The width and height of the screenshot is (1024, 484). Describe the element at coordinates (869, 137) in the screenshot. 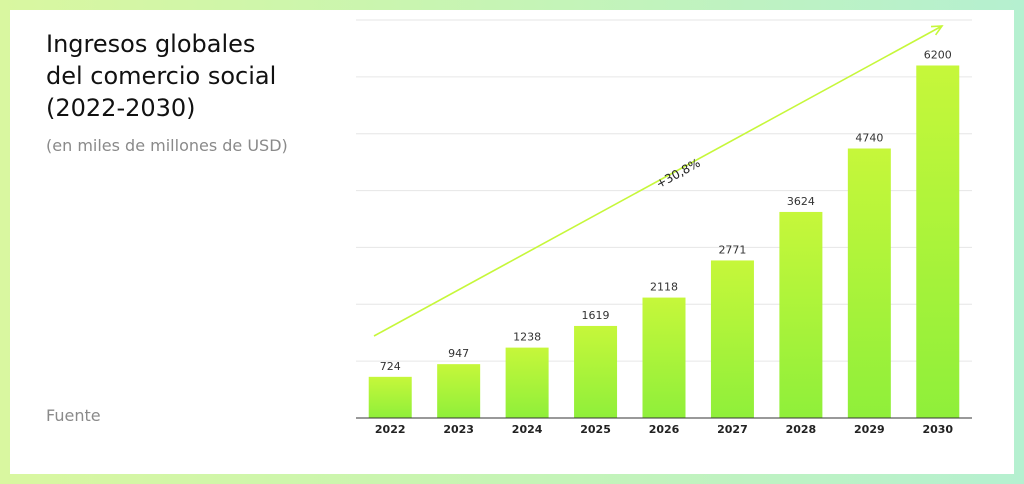

I see `data-label-2029: 4740` at that location.